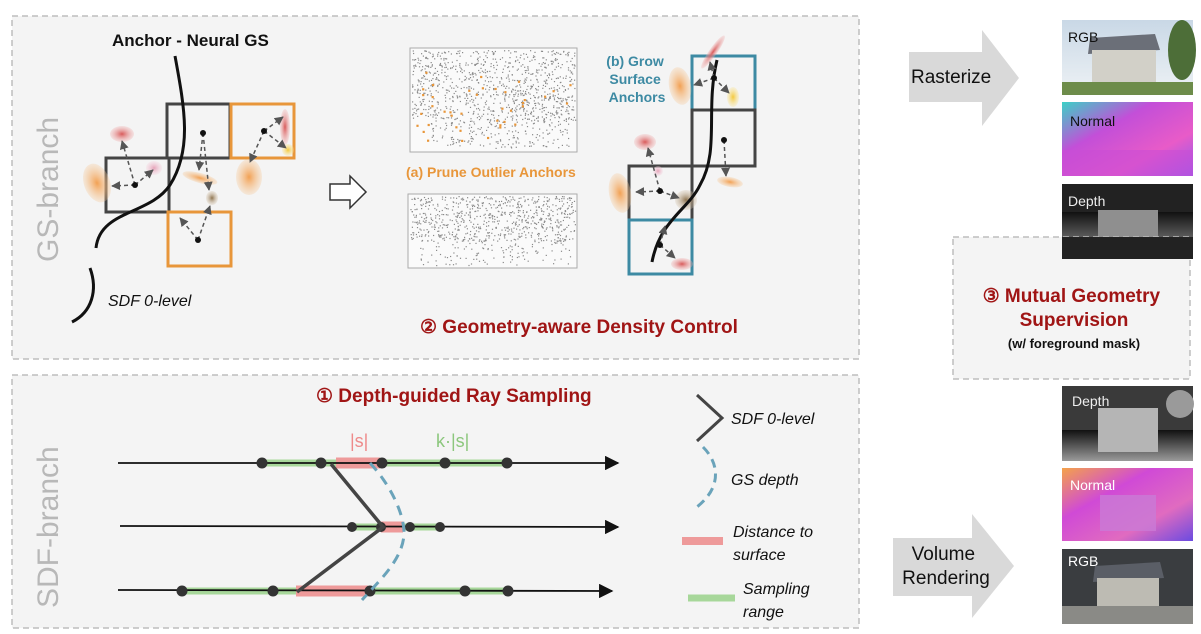 The image size is (1201, 634). What do you see at coordinates (680, 86) in the screenshot?
I see `gaussian-blob` at bounding box center [680, 86].